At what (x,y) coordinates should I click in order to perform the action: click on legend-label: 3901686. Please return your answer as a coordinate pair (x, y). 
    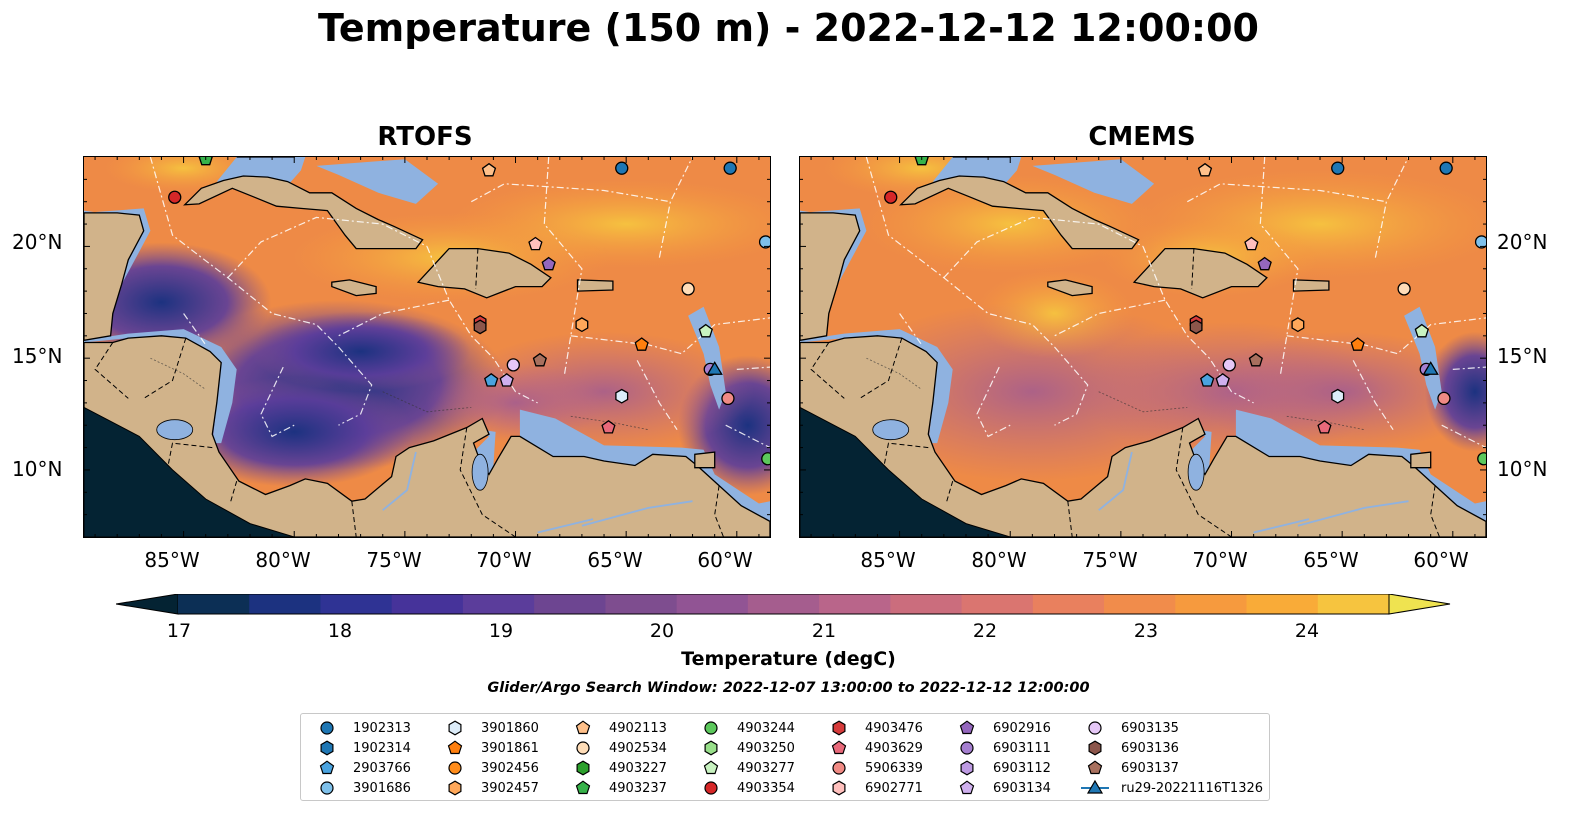
    Looking at the image, I should click on (382, 788).